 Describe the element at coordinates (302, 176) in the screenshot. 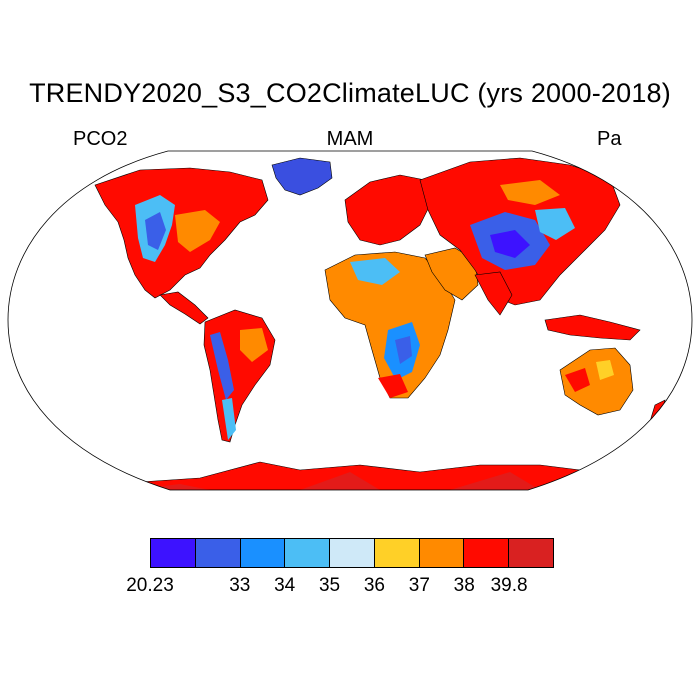

I see `region-greenland` at that location.